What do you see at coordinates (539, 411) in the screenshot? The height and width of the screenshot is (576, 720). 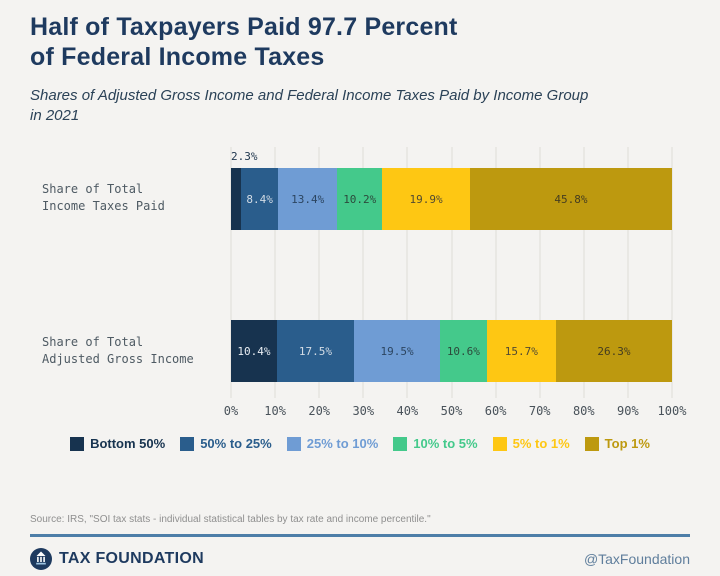 I see `x-tick-label: 70%` at bounding box center [539, 411].